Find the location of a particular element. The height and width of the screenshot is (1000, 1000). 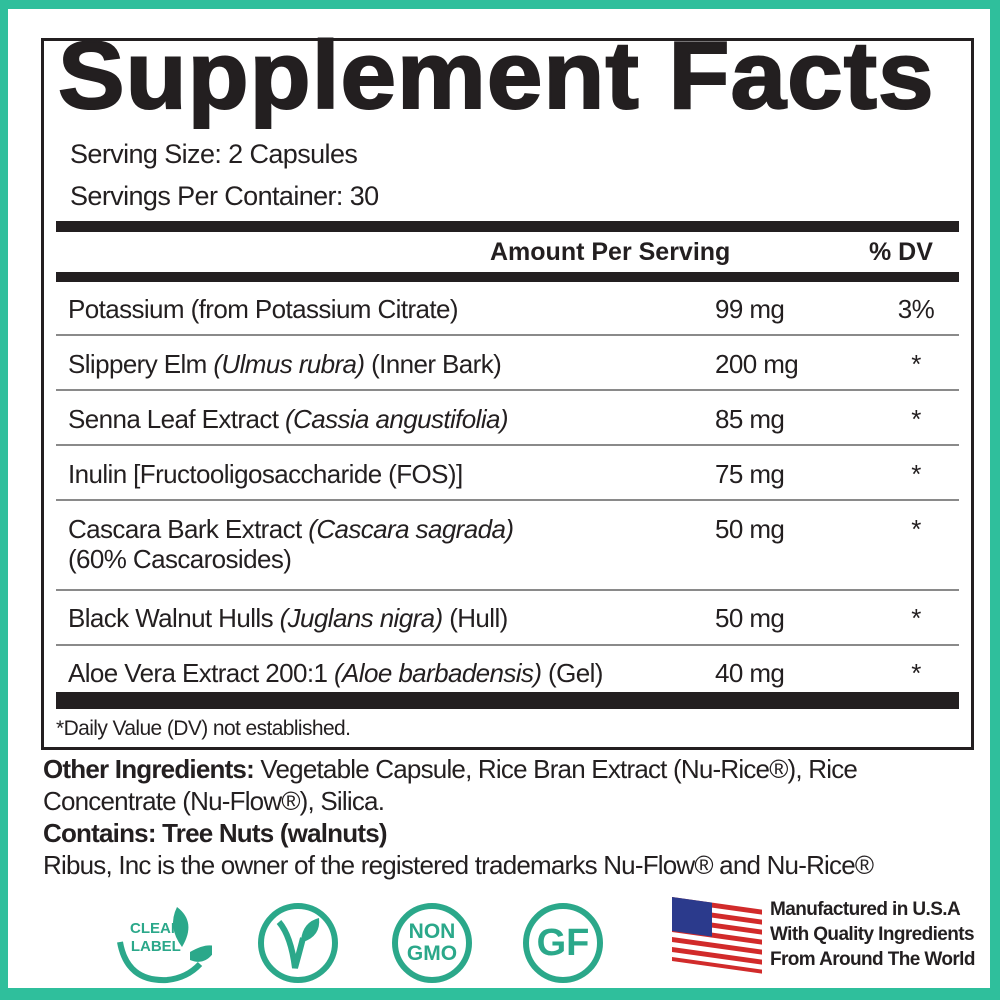

gluten-free-badge: GF is located at coordinates (563, 943).